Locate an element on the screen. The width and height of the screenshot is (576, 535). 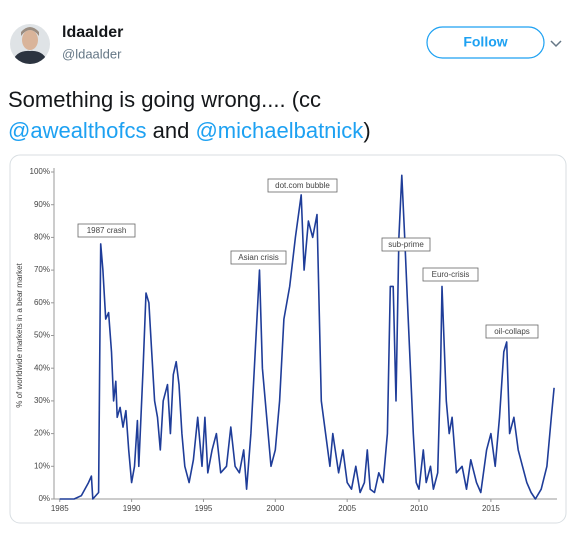
mention: @michaelbatnick is located at coordinates (279, 130).